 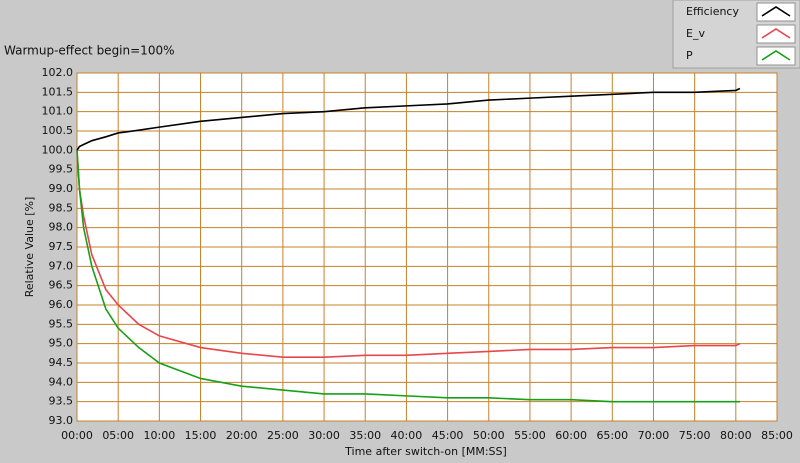 I want to click on x-tick-label: 70:00, so click(x=654, y=435).